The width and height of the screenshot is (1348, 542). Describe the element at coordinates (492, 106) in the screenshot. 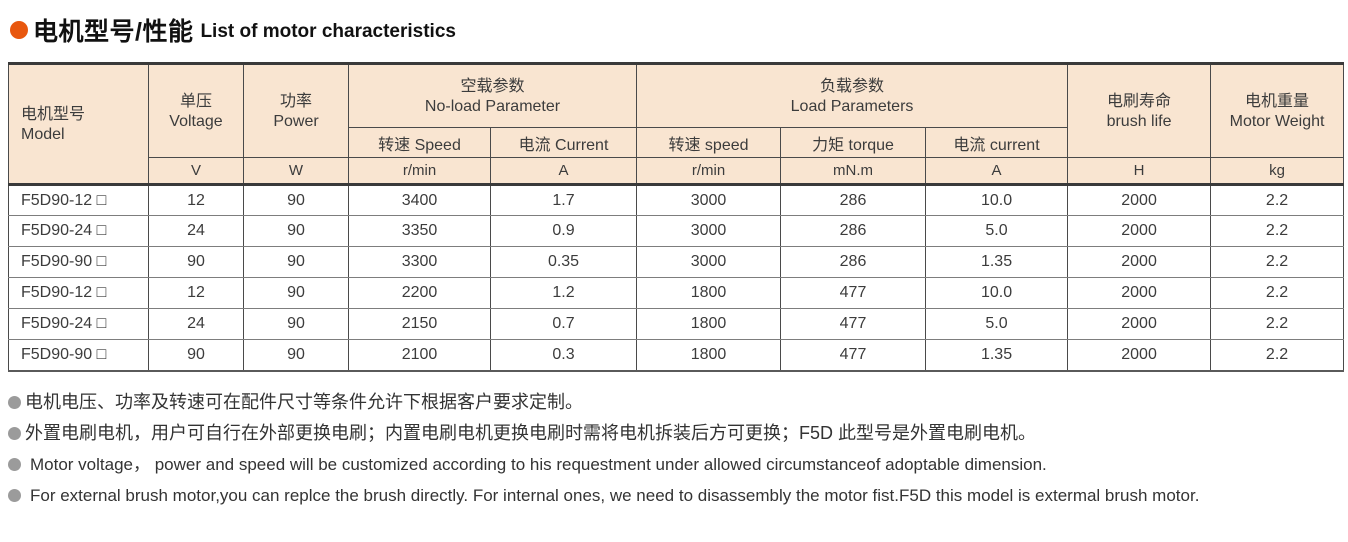

I see `header-noload-en: No-load Parameter` at that location.